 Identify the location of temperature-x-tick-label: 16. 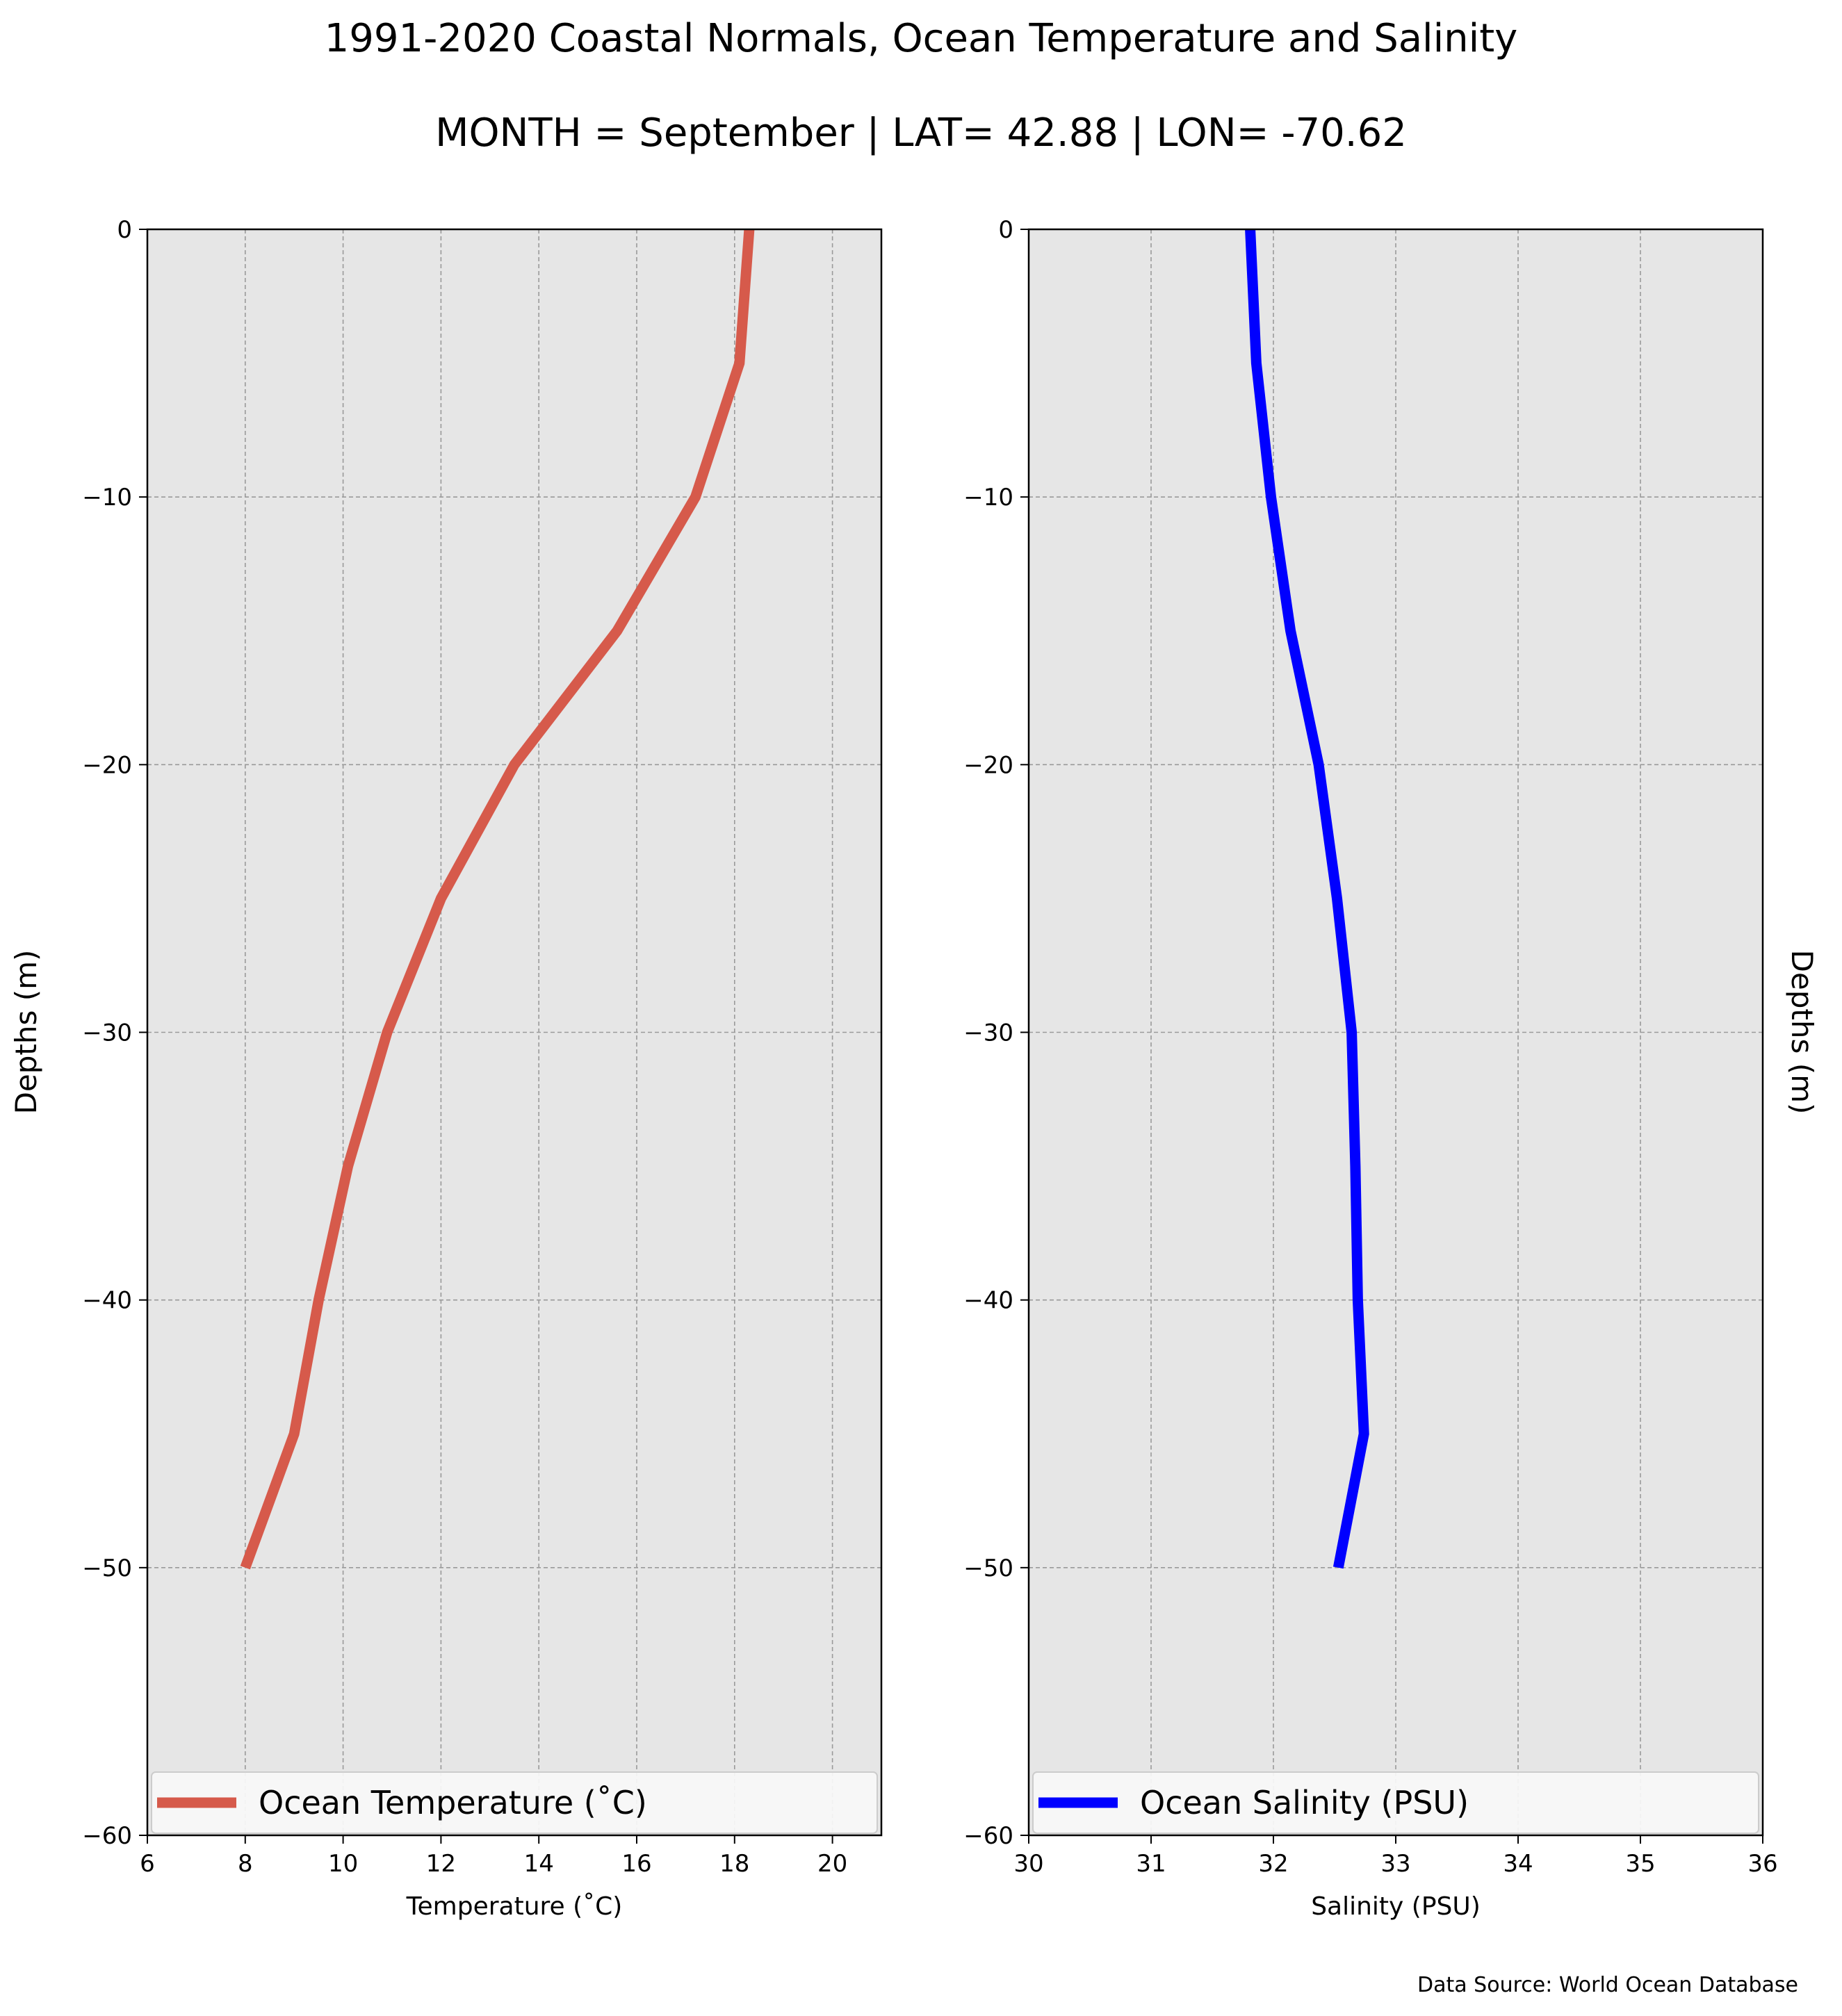
(636, 1864).